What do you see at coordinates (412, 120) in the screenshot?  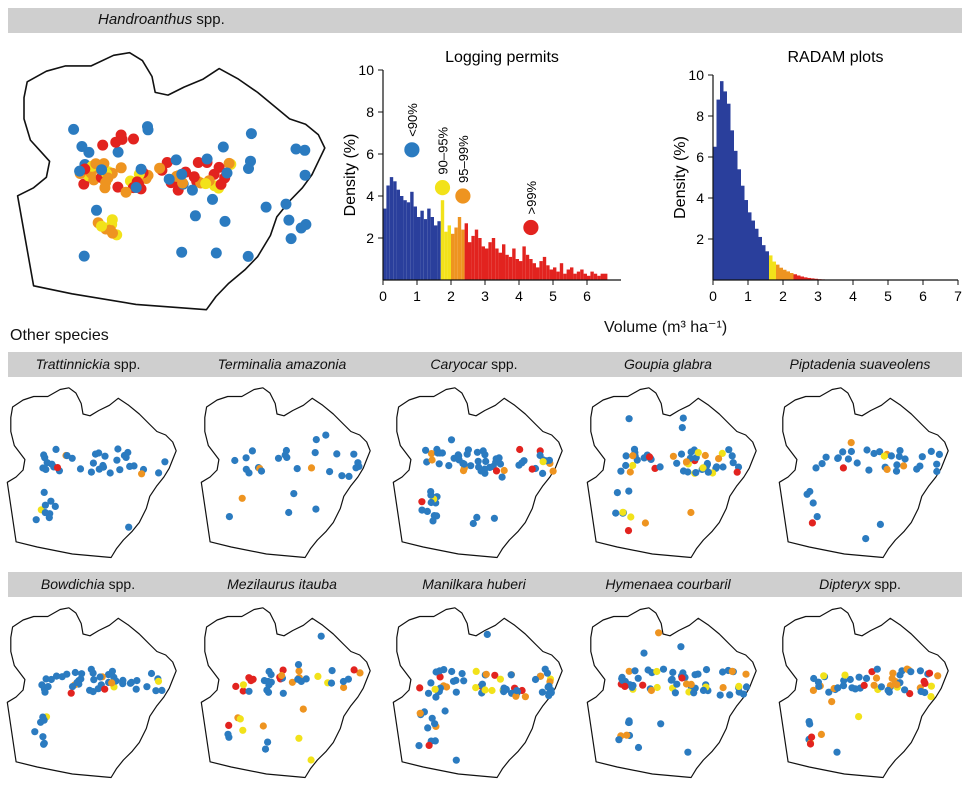 I see `legend-label: <90%` at bounding box center [412, 120].